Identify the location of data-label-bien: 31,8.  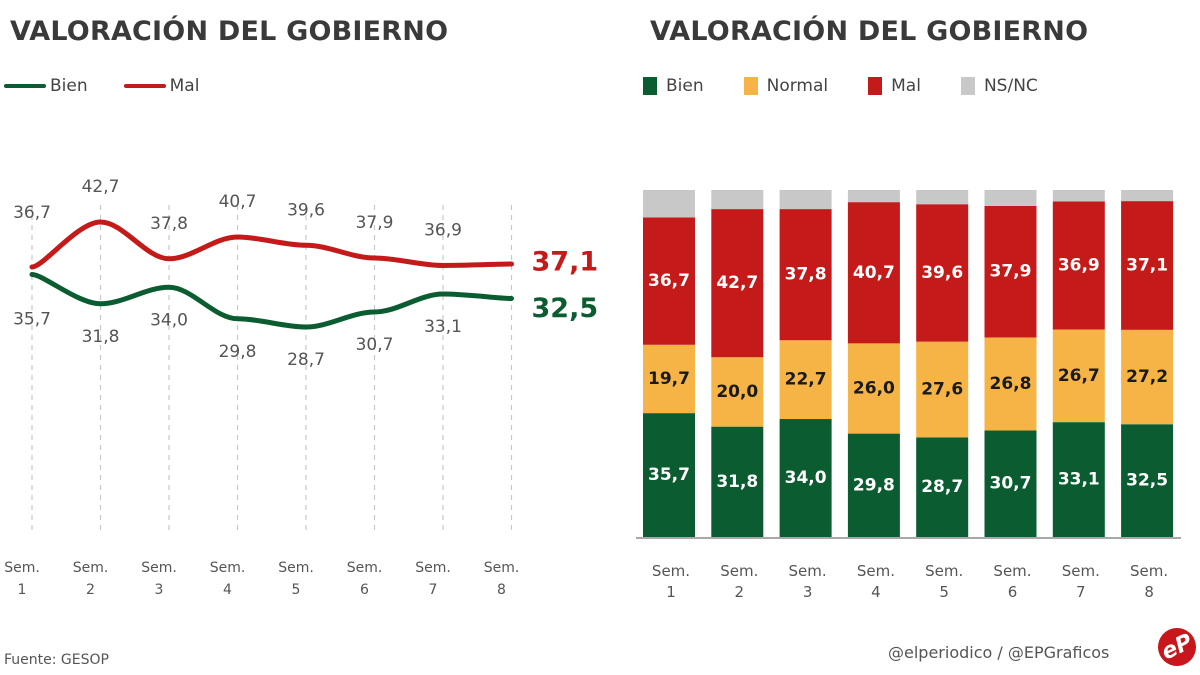
(101, 337).